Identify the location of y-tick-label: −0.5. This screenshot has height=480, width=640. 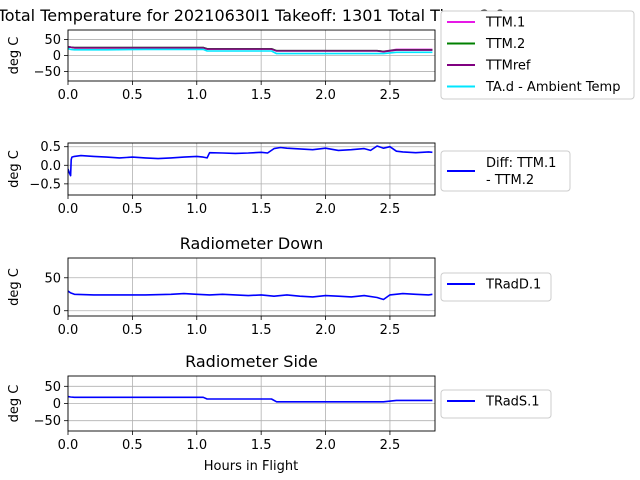
(45, 184).